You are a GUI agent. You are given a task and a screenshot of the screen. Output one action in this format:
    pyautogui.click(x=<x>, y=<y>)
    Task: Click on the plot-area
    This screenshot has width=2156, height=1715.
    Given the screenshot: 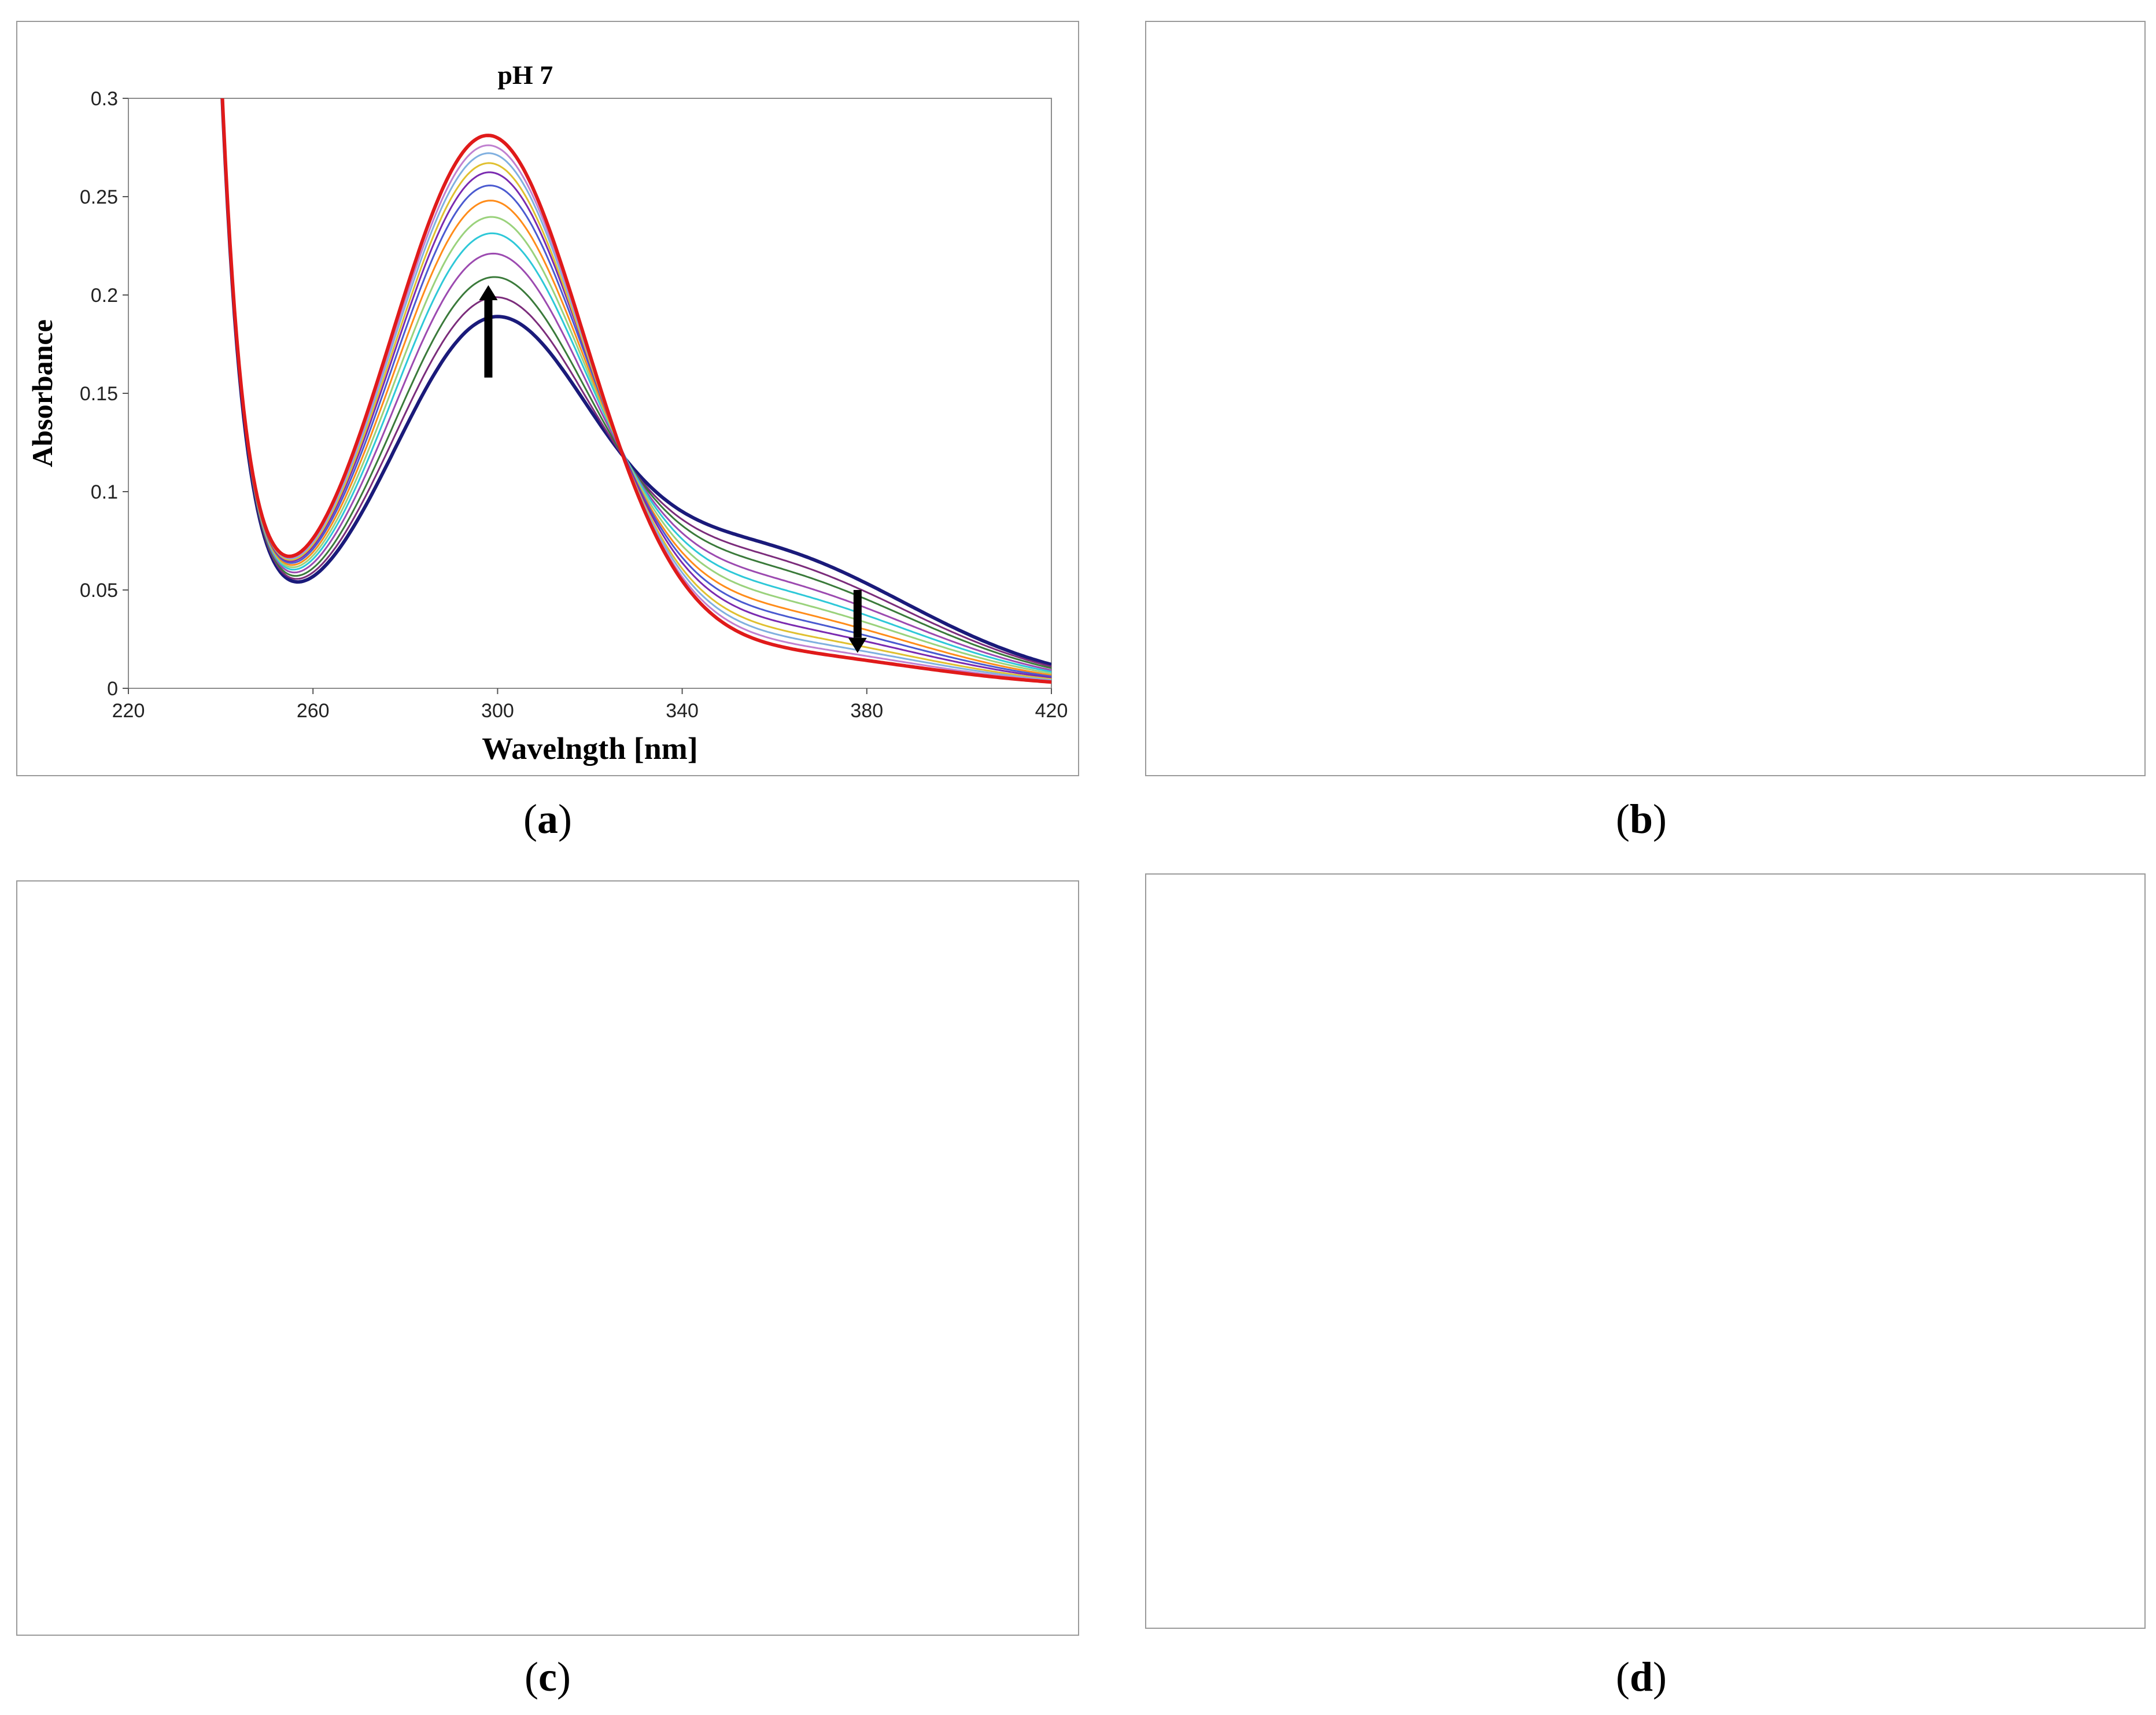 What is the action you would take?
    pyautogui.click(x=590, y=393)
    